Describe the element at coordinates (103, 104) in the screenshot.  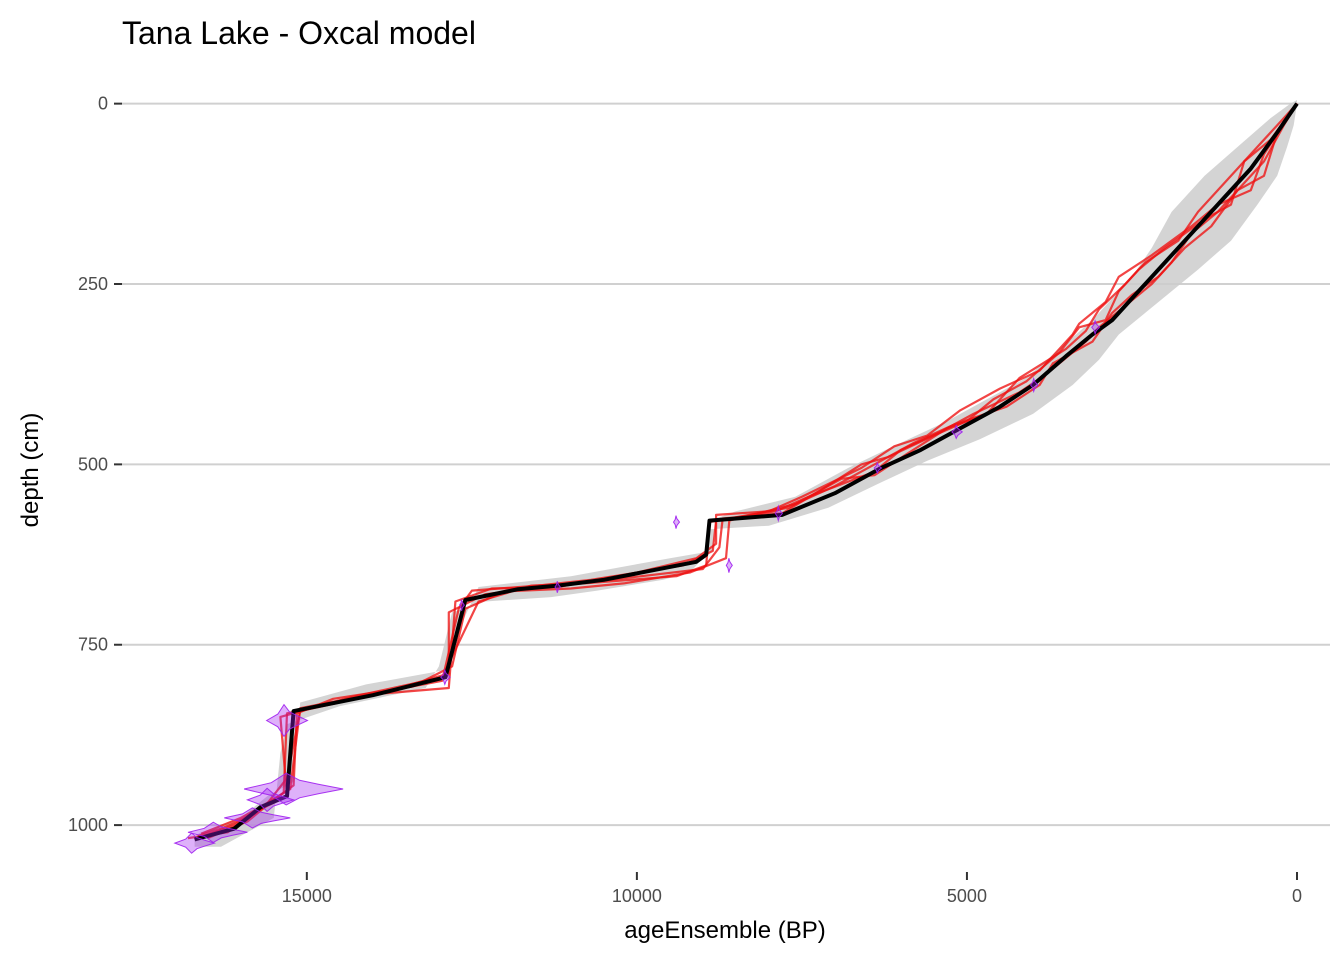
I see `y-tick-label: 0` at that location.